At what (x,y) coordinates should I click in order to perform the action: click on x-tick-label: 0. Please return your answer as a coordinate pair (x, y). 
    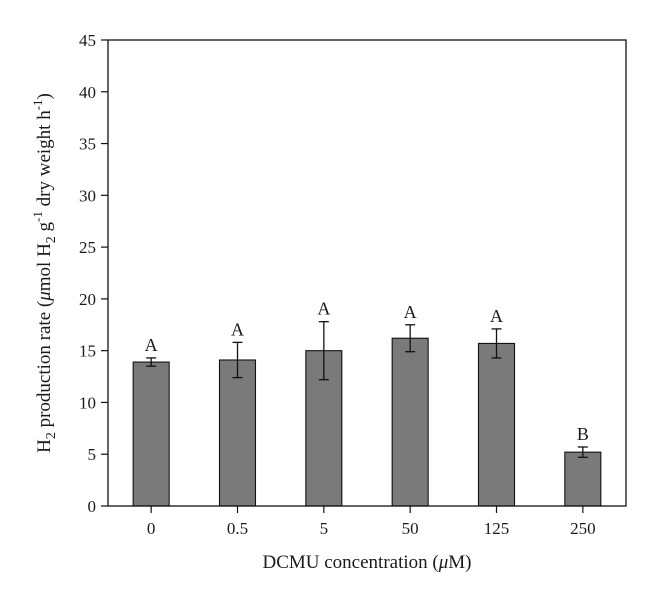
    Looking at the image, I should click on (151, 528).